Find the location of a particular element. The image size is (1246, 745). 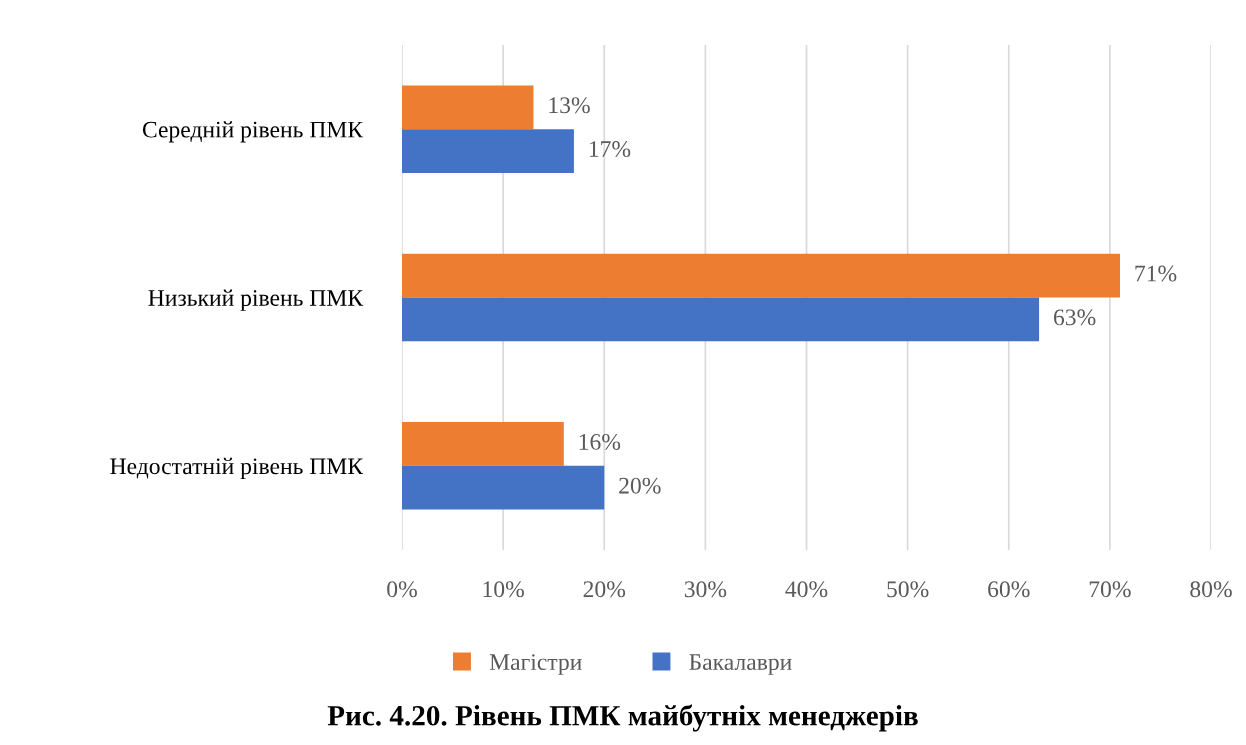

x-tick-label: 80% is located at coordinates (1211, 589).